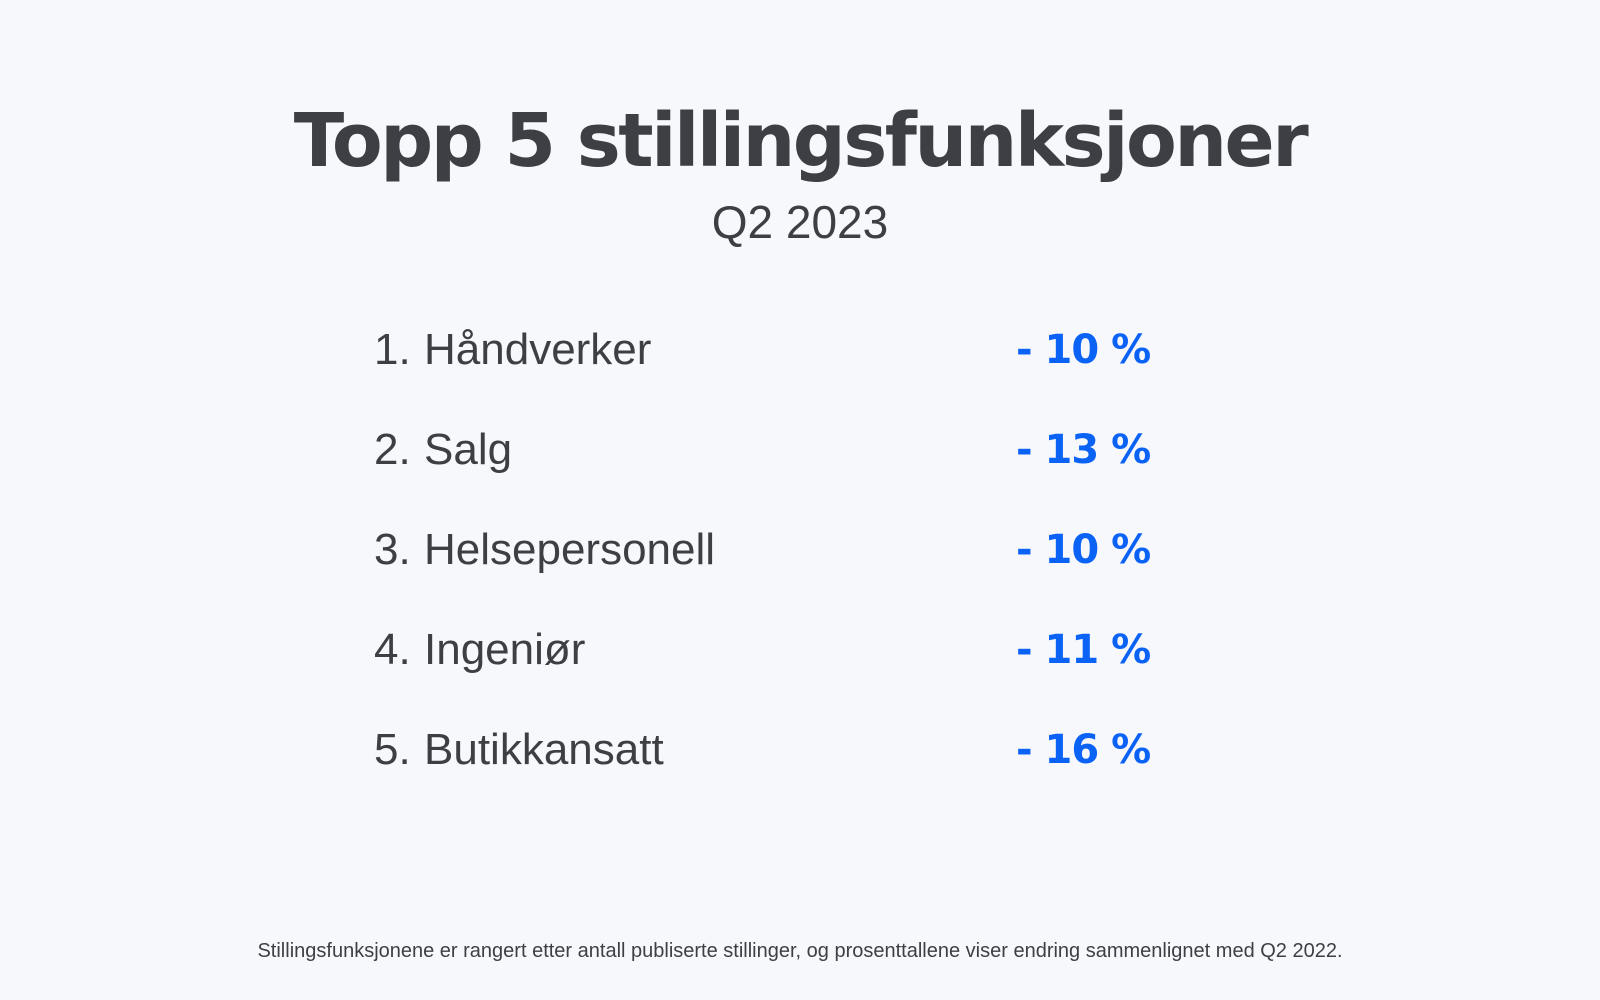  What do you see at coordinates (570, 549) in the screenshot?
I see `item-label: Helsepersonell` at bounding box center [570, 549].